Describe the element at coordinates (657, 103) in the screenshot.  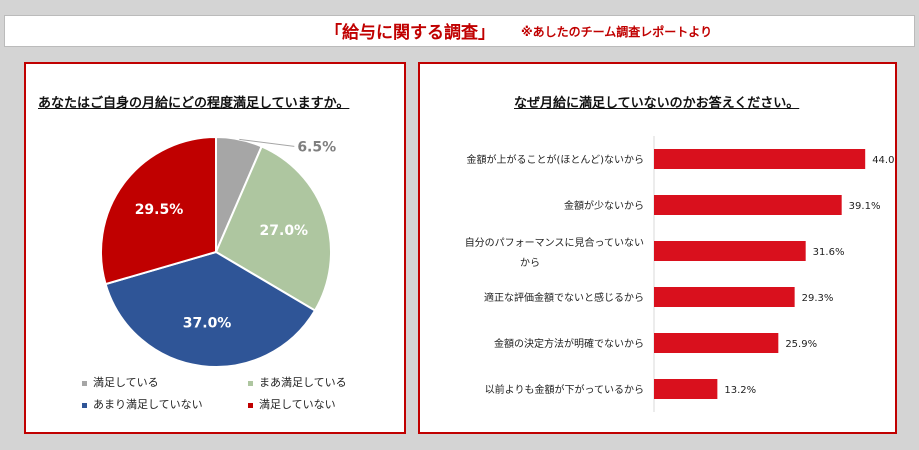
I see `bar-chart-title: なぜ月給に満足していないのかお答えください。` at that location.